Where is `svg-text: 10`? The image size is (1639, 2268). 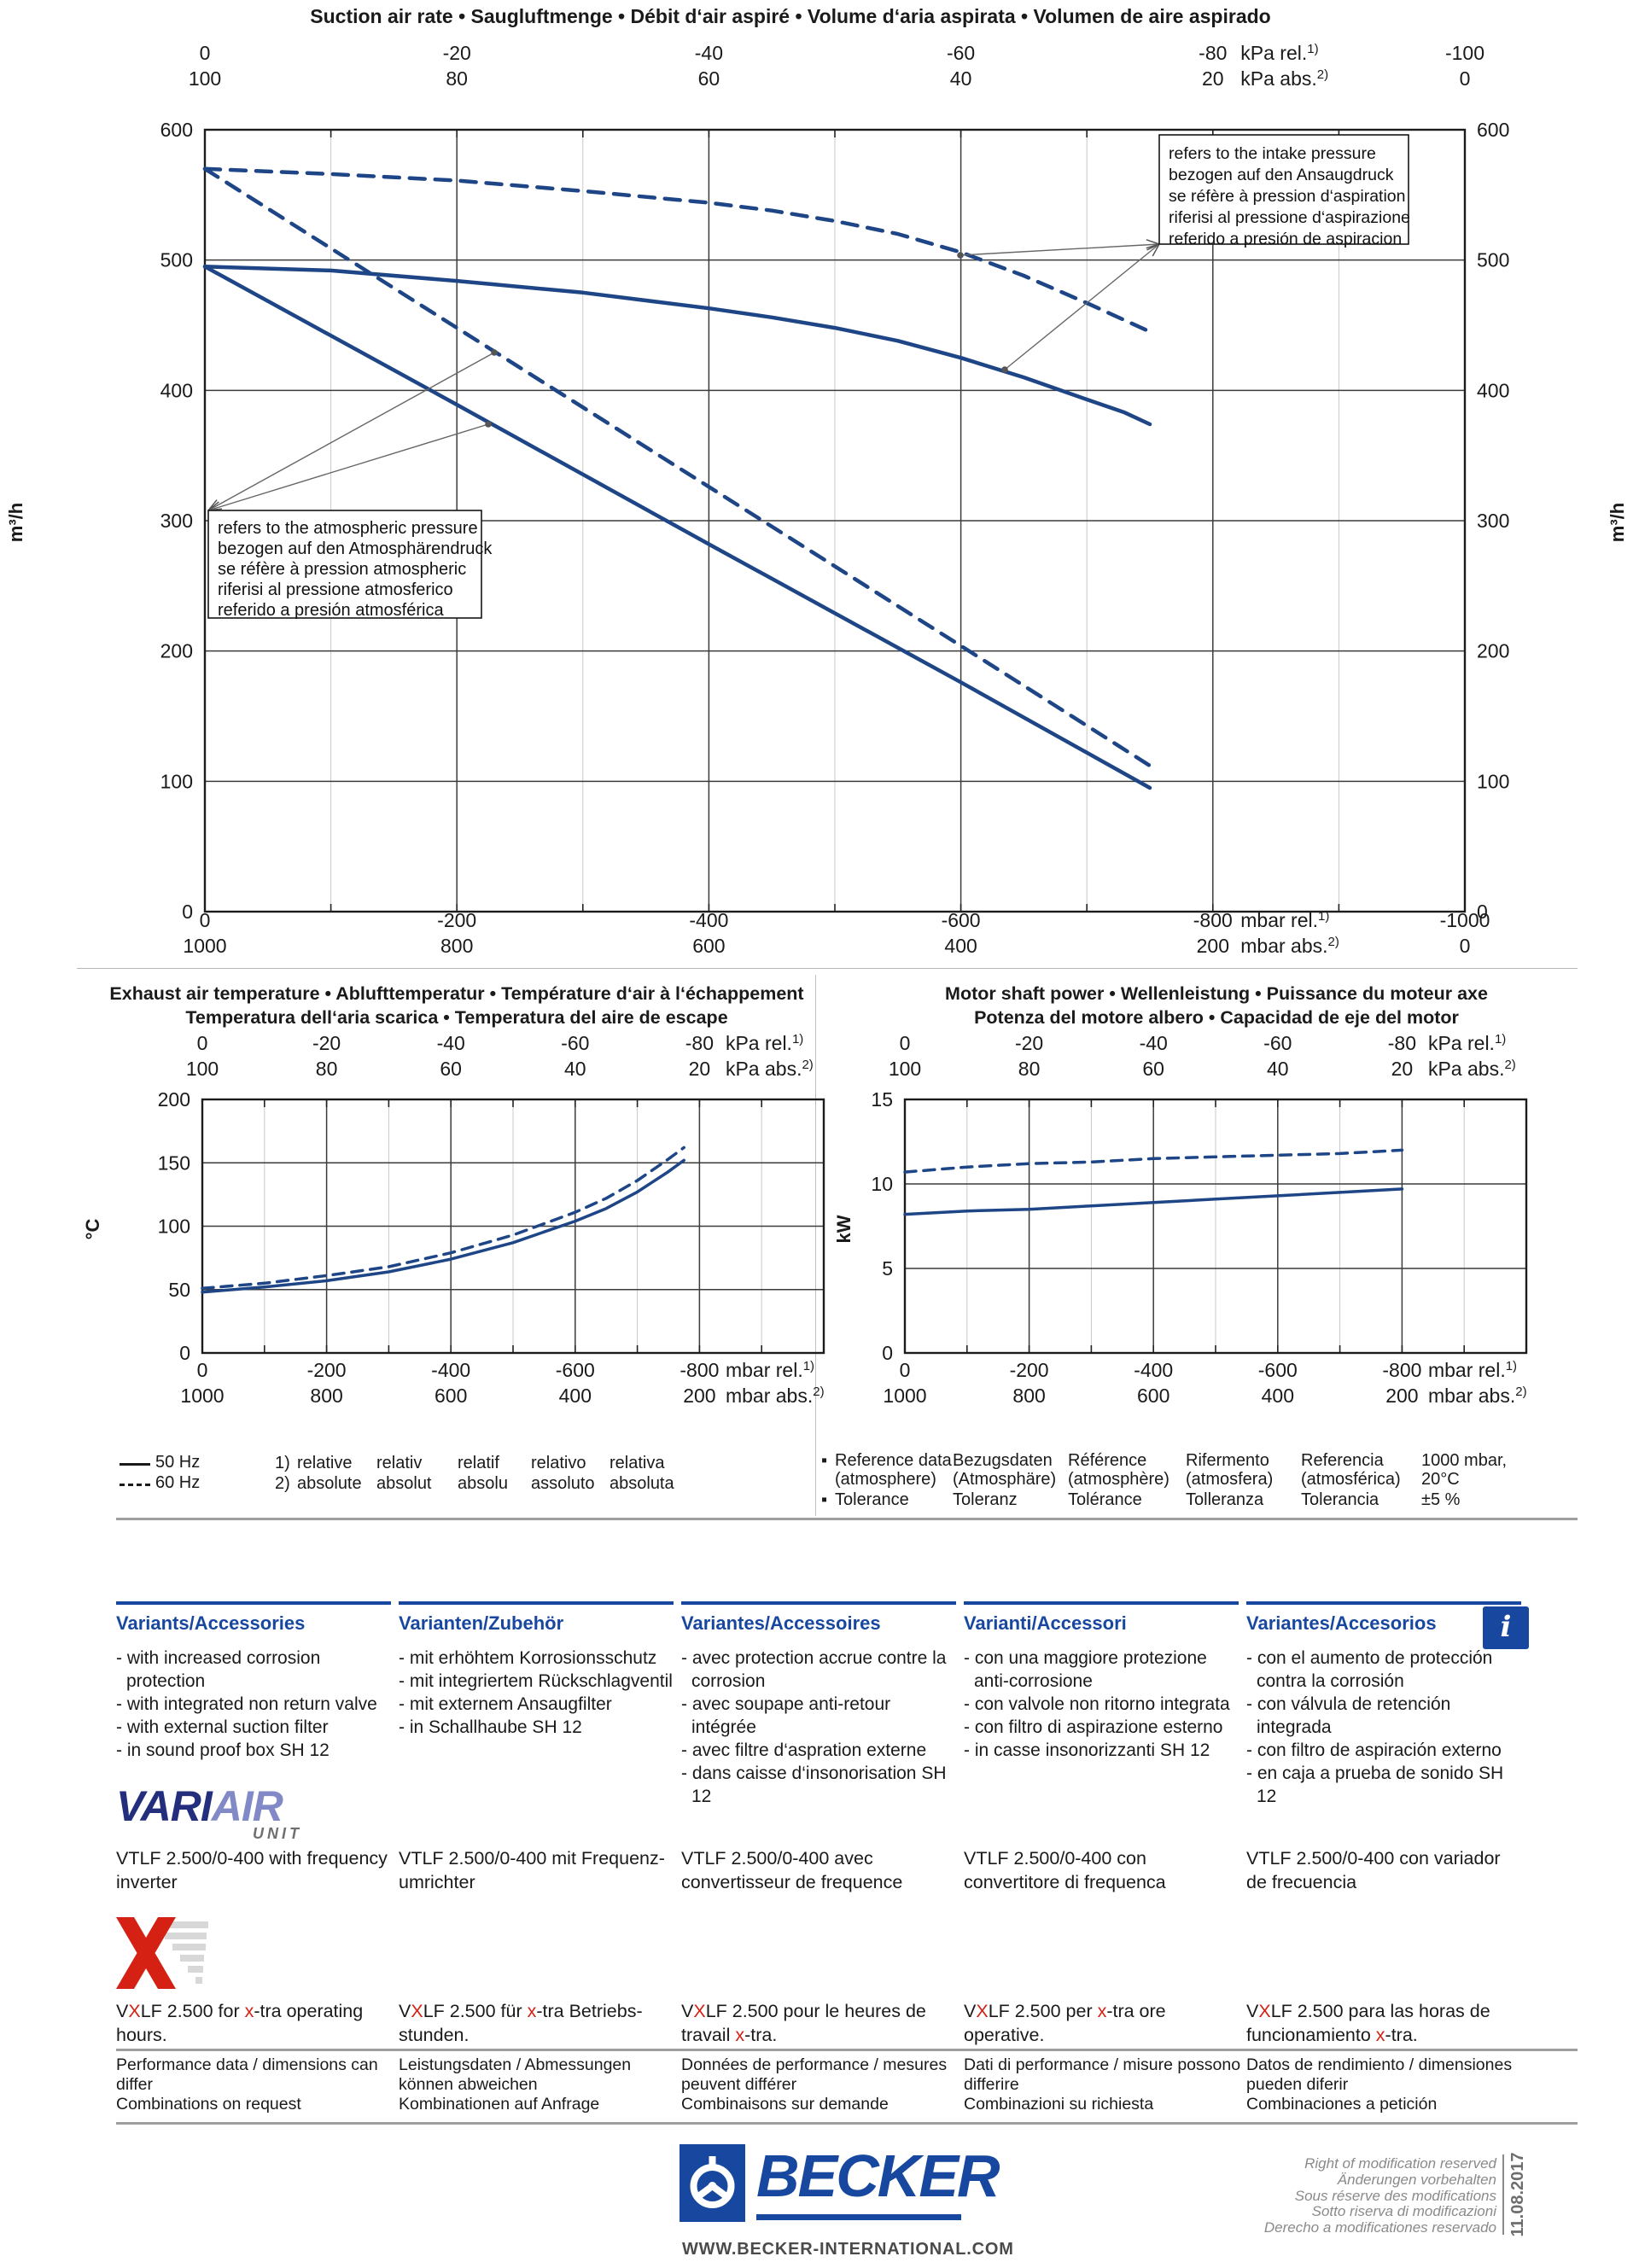
svg-text: 10 is located at coordinates (882, 1184).